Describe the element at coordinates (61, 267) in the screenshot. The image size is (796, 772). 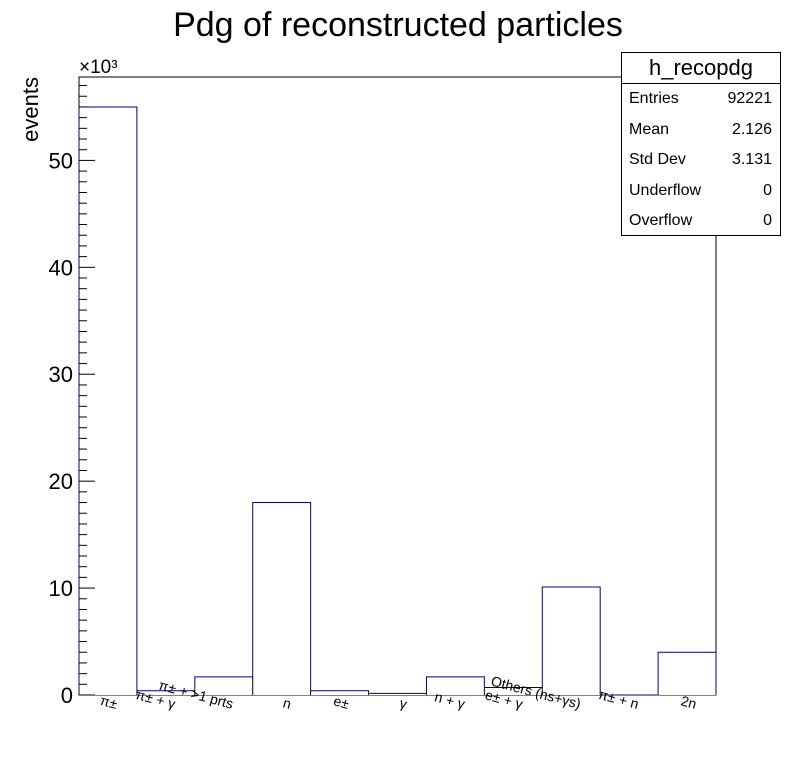
I see `y-tick-label: 40` at that location.